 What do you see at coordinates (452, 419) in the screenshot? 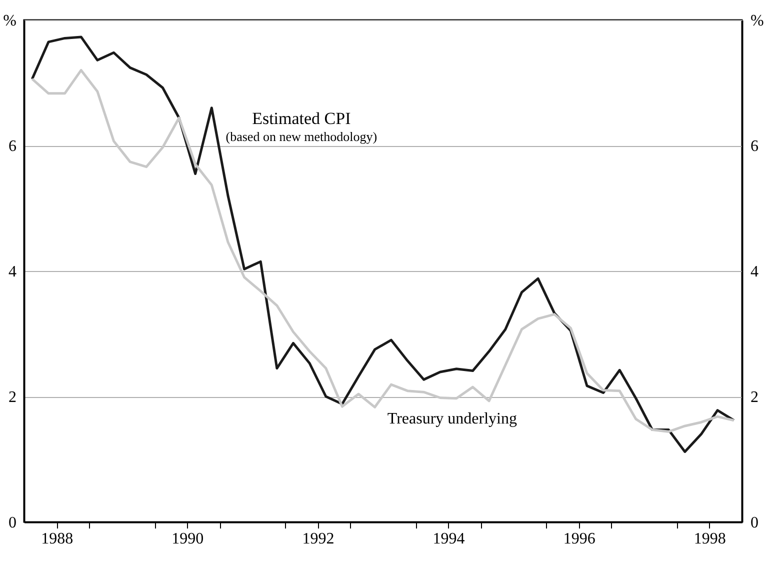
I see `series-label: Treasury underlying` at bounding box center [452, 419].